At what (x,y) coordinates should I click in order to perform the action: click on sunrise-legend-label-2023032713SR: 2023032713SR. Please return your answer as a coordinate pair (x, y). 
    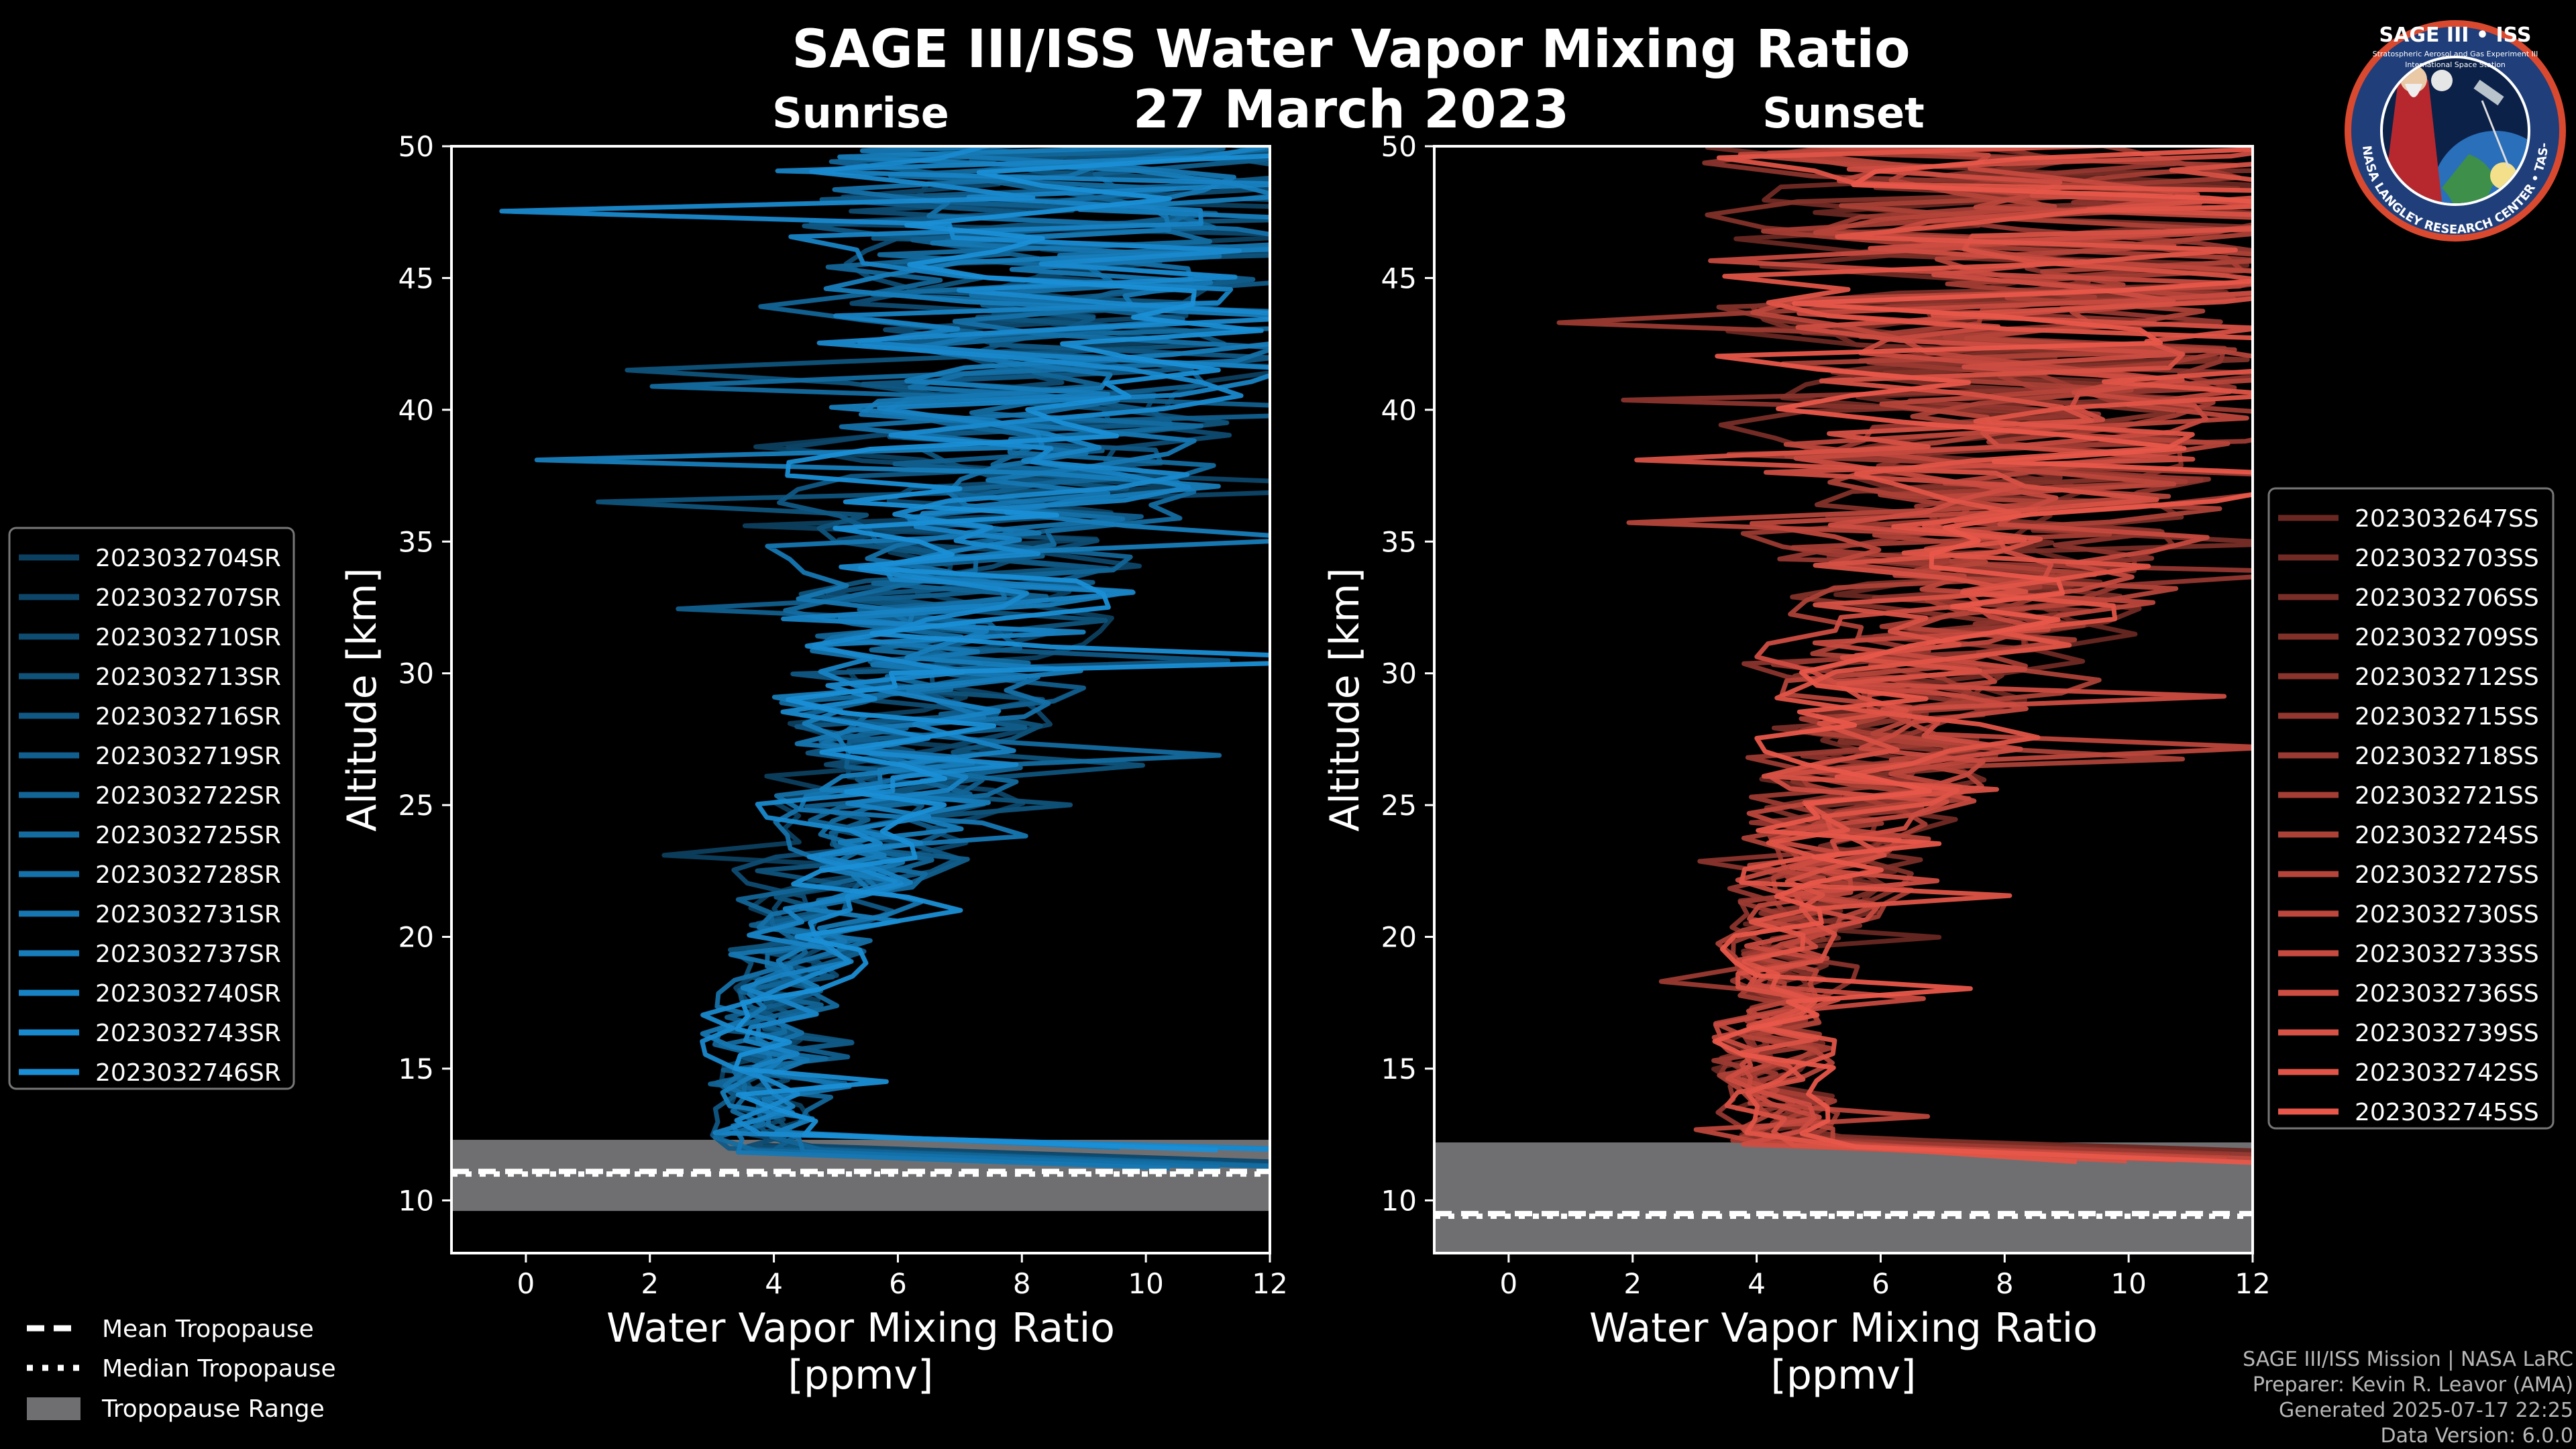
    Looking at the image, I should click on (188, 677).